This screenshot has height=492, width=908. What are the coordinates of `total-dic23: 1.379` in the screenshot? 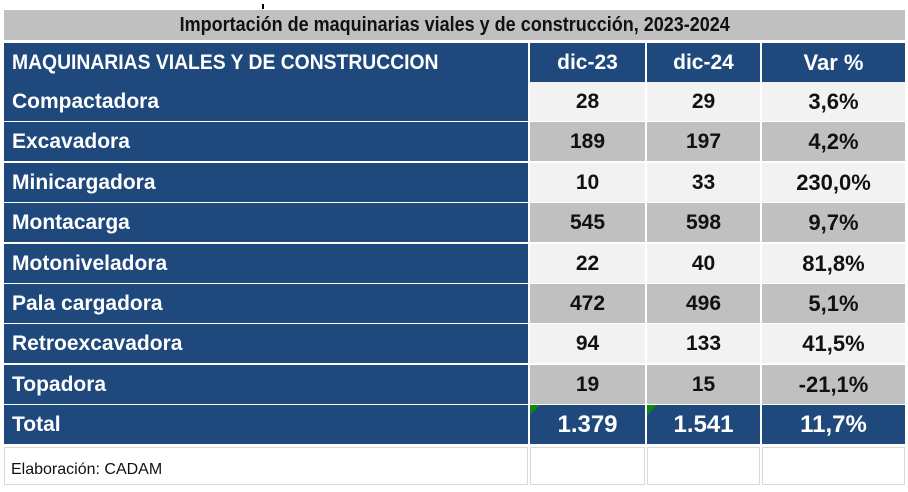 It's located at (587, 424).